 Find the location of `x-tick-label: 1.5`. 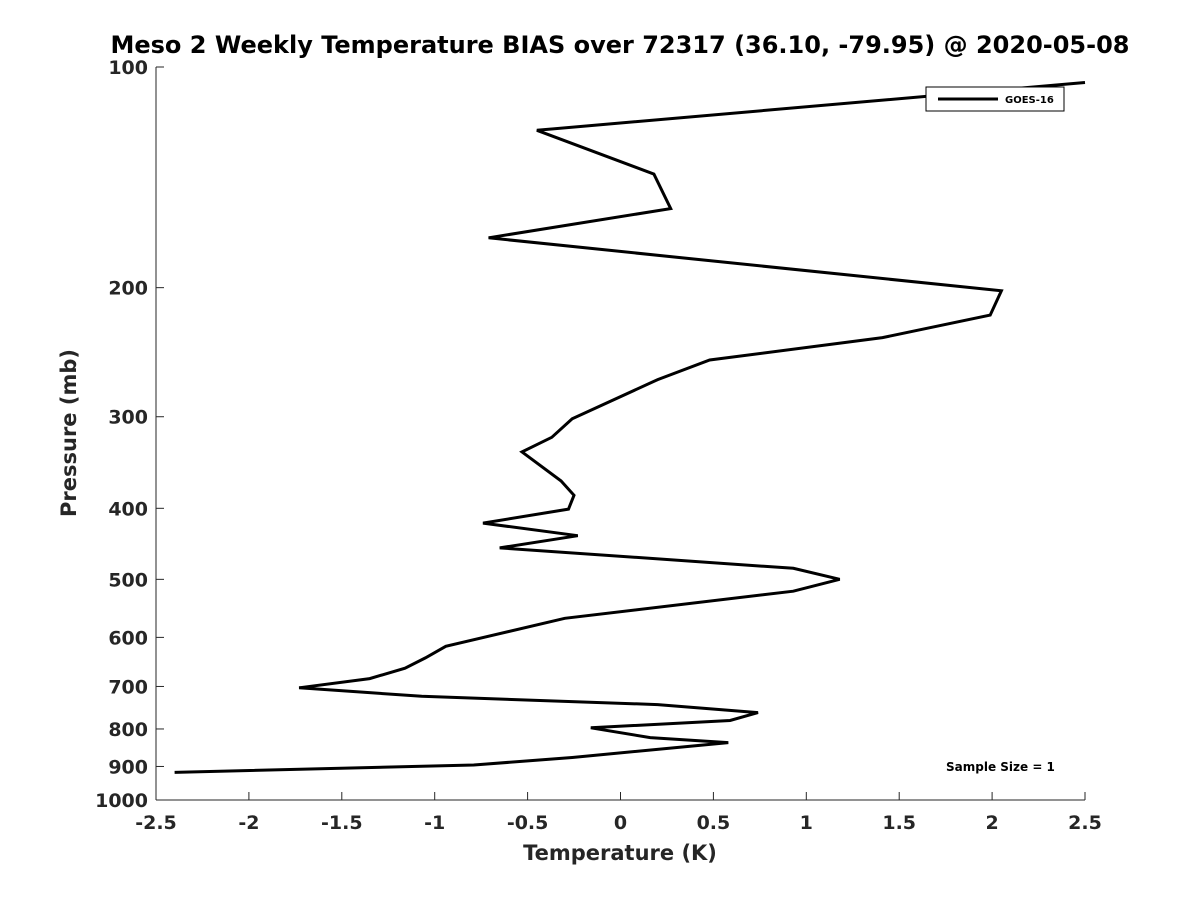

x-tick-label: 1.5 is located at coordinates (899, 823).